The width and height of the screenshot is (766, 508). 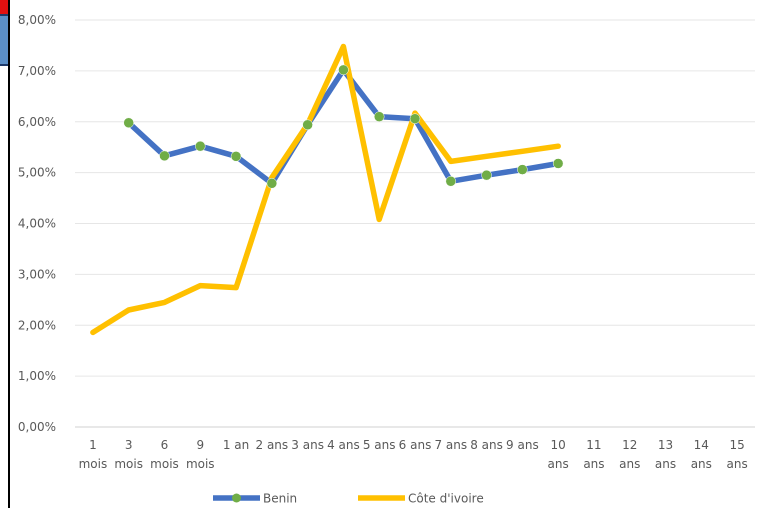 What do you see at coordinates (558, 454) in the screenshot?
I see `x-tick-label: 10 ans` at bounding box center [558, 454].